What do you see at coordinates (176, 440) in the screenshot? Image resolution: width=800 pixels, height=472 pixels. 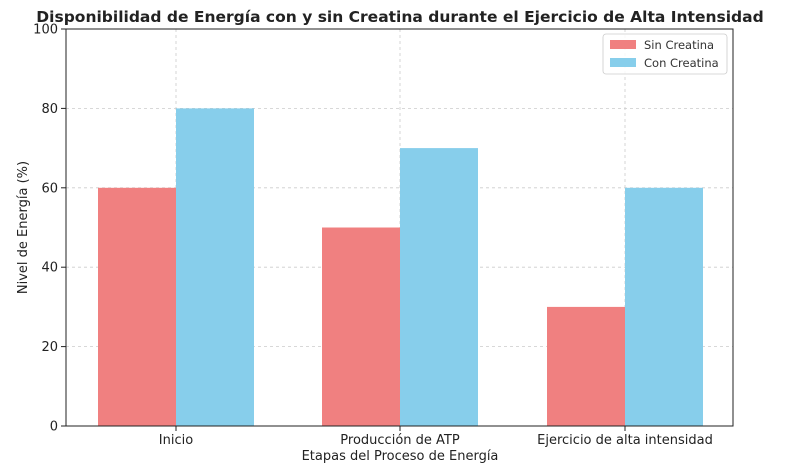 I see `x-tick-label: Inicio` at bounding box center [176, 440].